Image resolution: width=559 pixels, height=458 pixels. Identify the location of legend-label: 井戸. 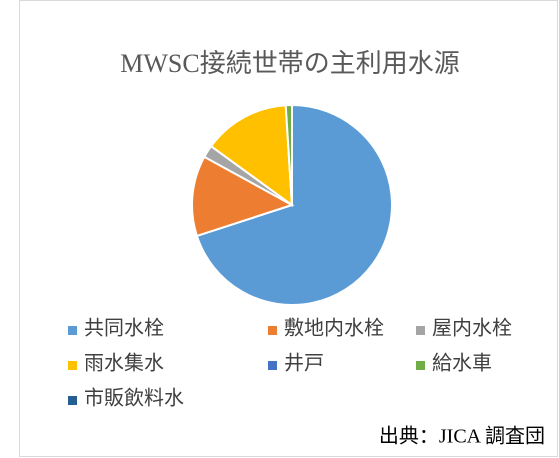
(304, 363).